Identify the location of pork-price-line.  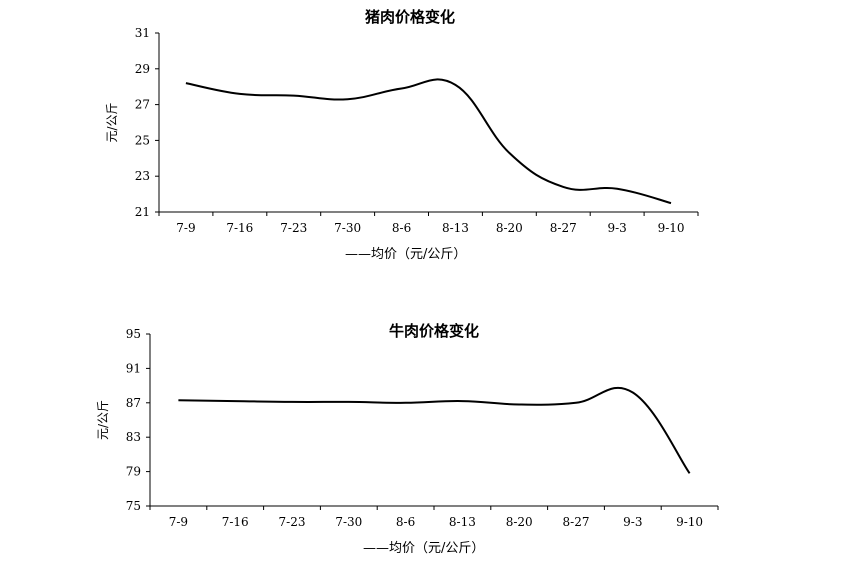
(428, 141).